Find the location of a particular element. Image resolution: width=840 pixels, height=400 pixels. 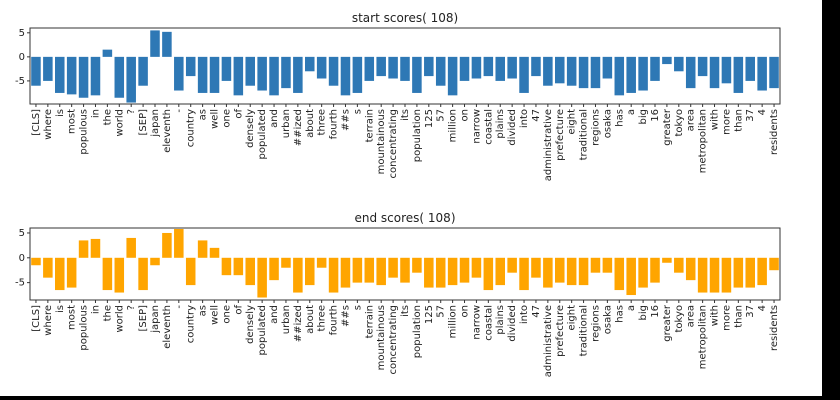

x-tick-label: densely is located at coordinates (250, 128).